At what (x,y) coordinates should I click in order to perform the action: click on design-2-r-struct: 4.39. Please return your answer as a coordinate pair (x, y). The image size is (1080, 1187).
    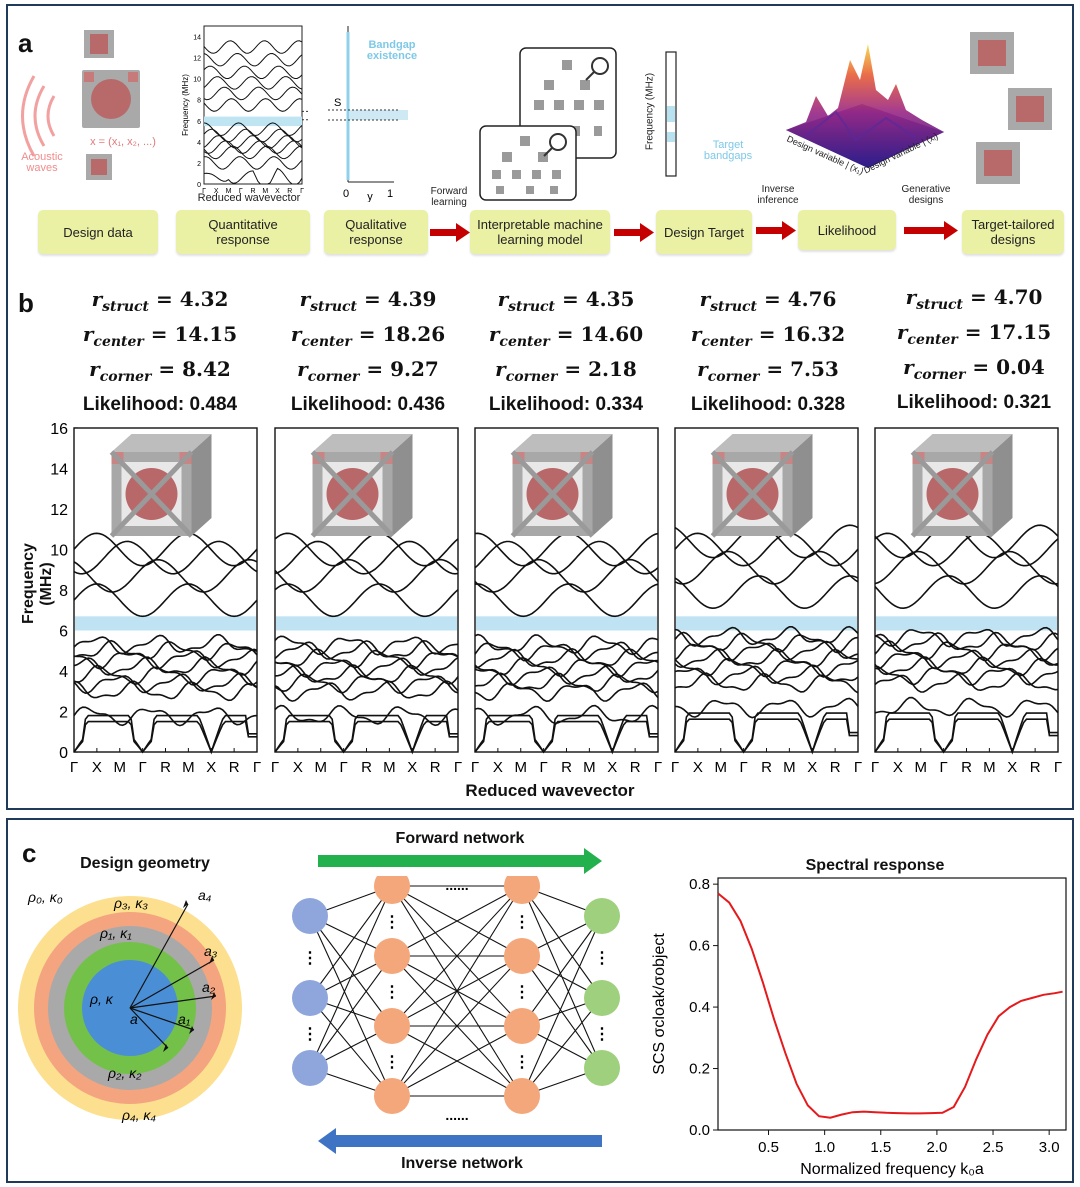
    Looking at the image, I should click on (412, 299).